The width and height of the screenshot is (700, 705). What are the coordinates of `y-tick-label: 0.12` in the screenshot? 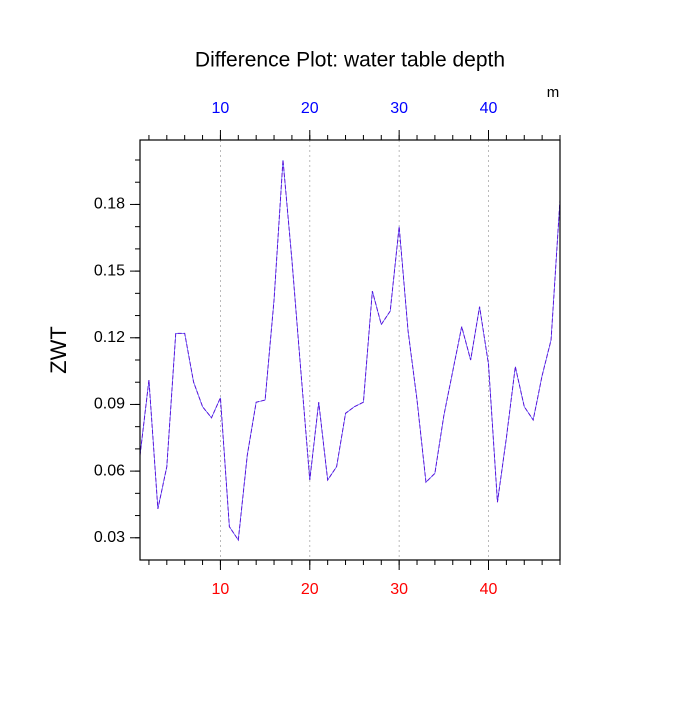 It's located at (109, 337).